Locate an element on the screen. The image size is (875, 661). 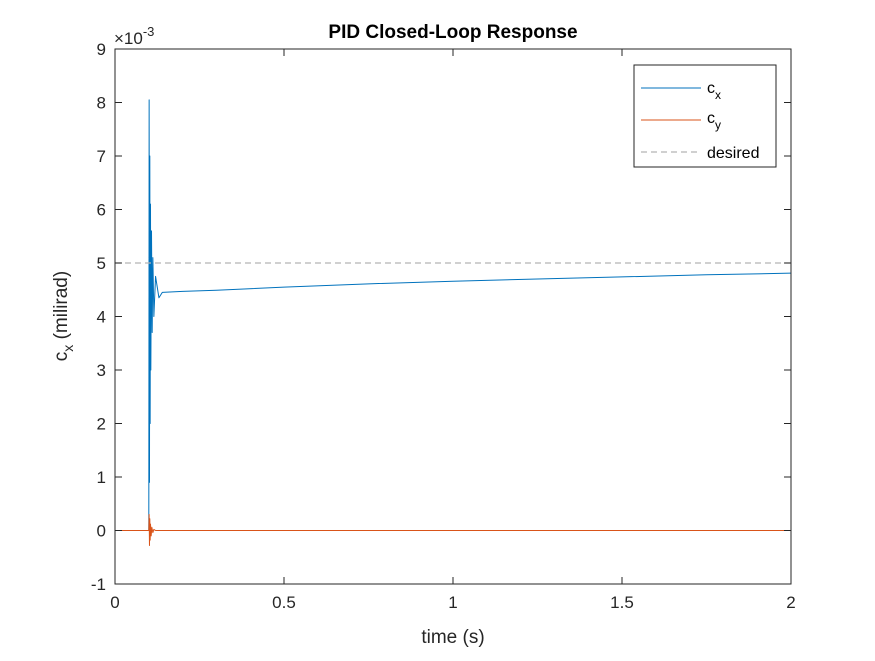
legend-box is located at coordinates (705, 116).